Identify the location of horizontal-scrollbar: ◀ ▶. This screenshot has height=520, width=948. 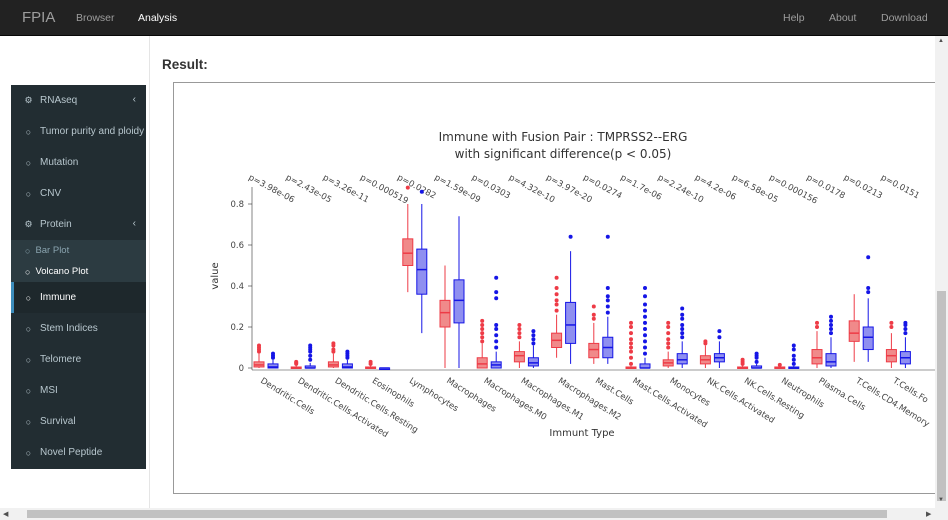
(474, 514).